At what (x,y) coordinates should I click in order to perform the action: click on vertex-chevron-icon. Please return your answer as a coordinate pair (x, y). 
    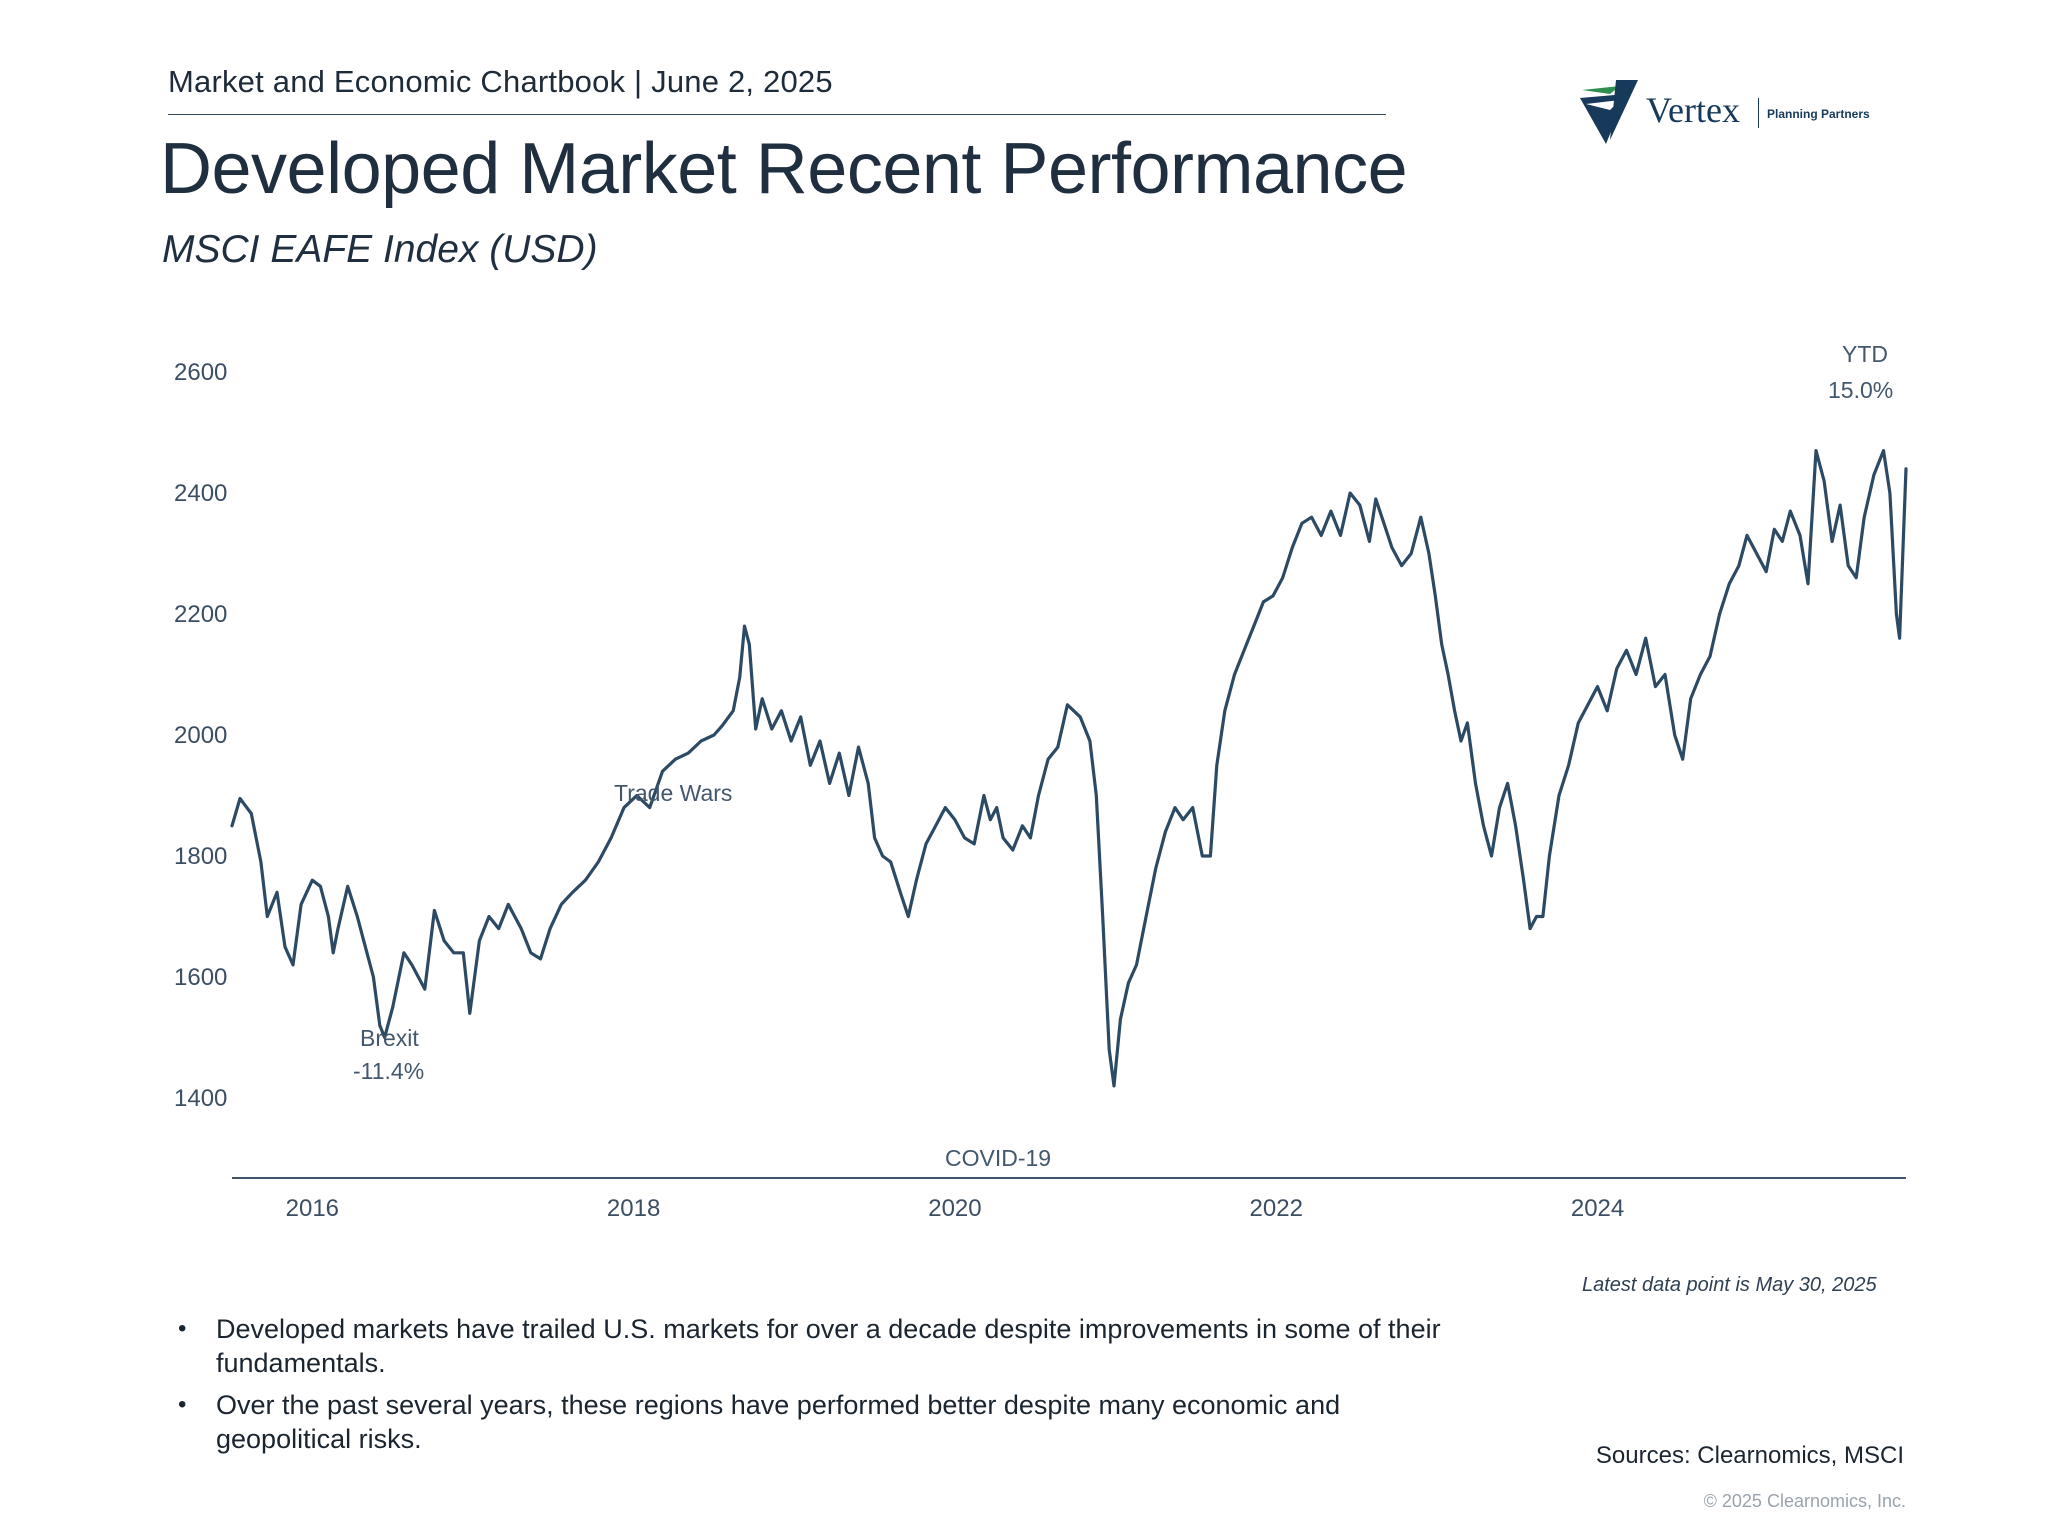
    Looking at the image, I should click on (1609, 112).